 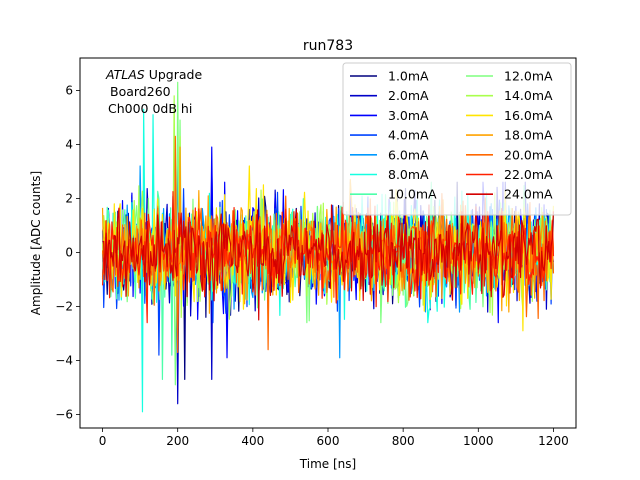 What do you see at coordinates (69, 144) in the screenshot?
I see `y-tick-label: 4` at bounding box center [69, 144].